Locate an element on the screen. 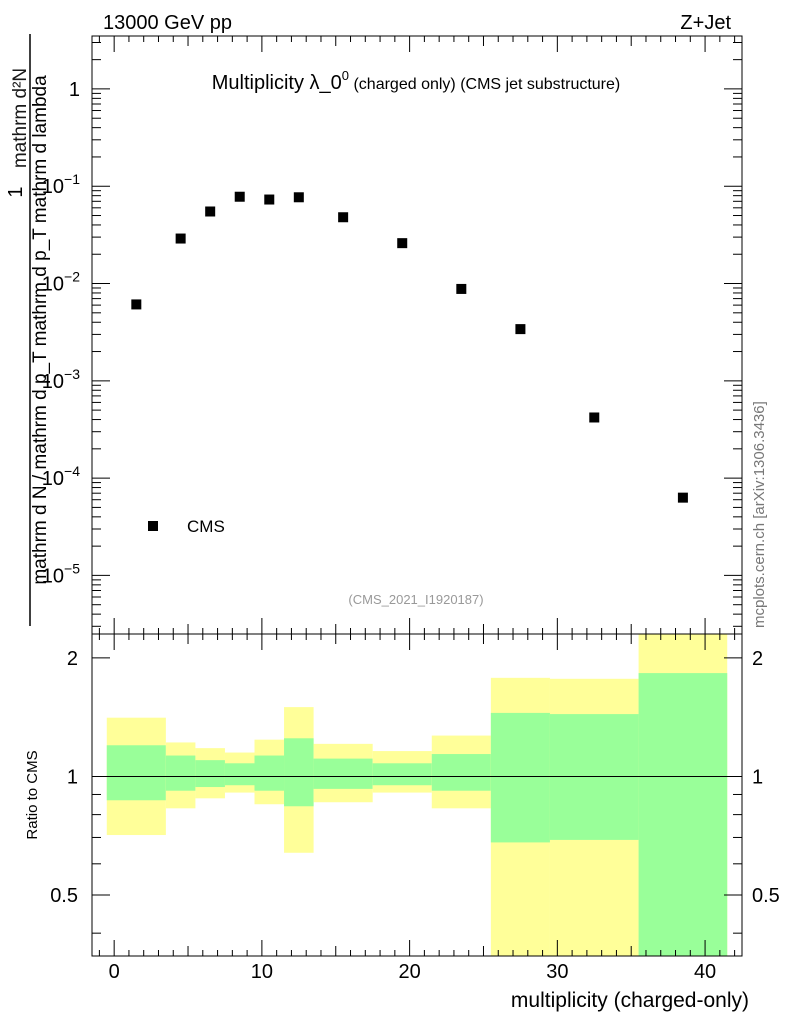 The image size is (786, 1024). main-y-tick-exponent: −4 is located at coordinates (72, 471).